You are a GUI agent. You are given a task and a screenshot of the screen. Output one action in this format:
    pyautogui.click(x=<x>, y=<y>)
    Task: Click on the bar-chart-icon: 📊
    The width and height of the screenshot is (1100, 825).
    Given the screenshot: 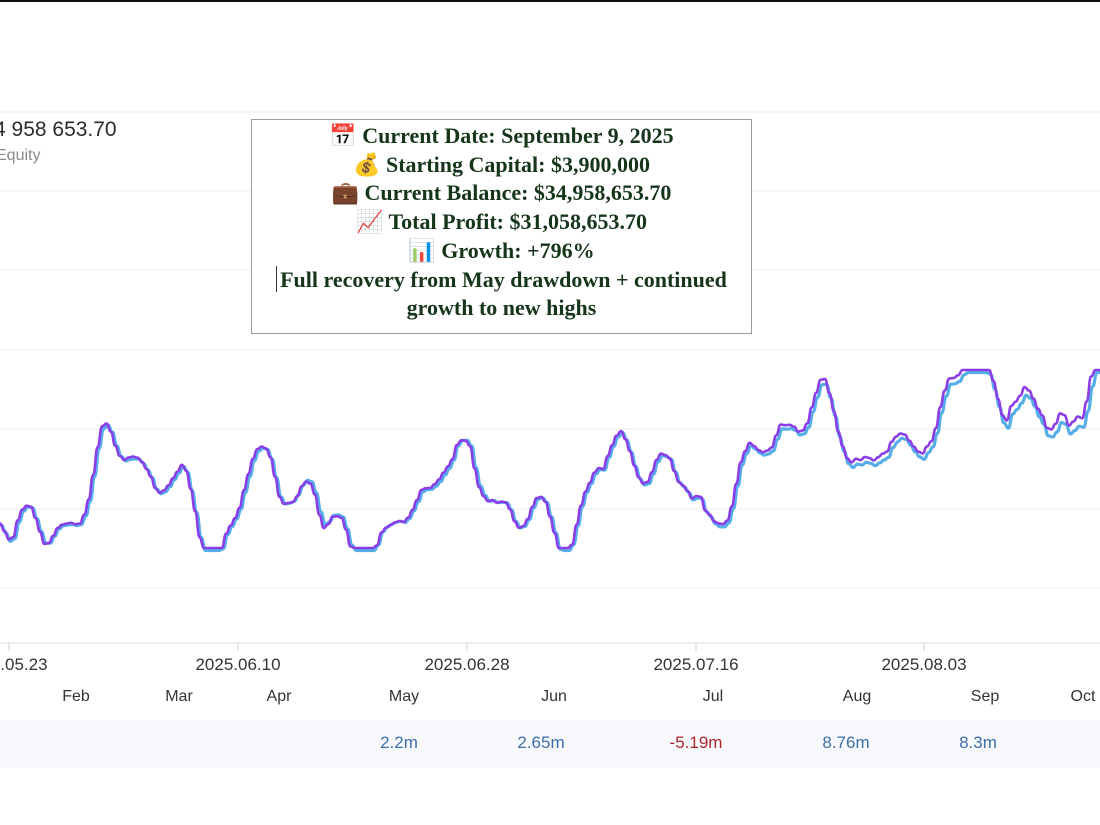 What is the action you would take?
    pyautogui.click(x=422, y=250)
    